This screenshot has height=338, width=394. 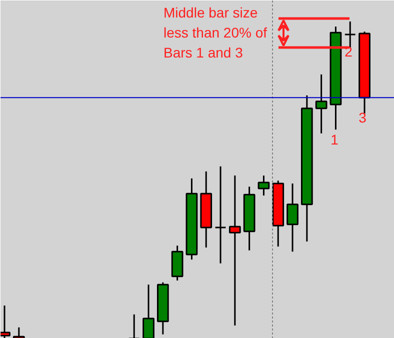 What do you see at coordinates (334, 140) in the screenshot?
I see `annotation: 1` at bounding box center [334, 140].